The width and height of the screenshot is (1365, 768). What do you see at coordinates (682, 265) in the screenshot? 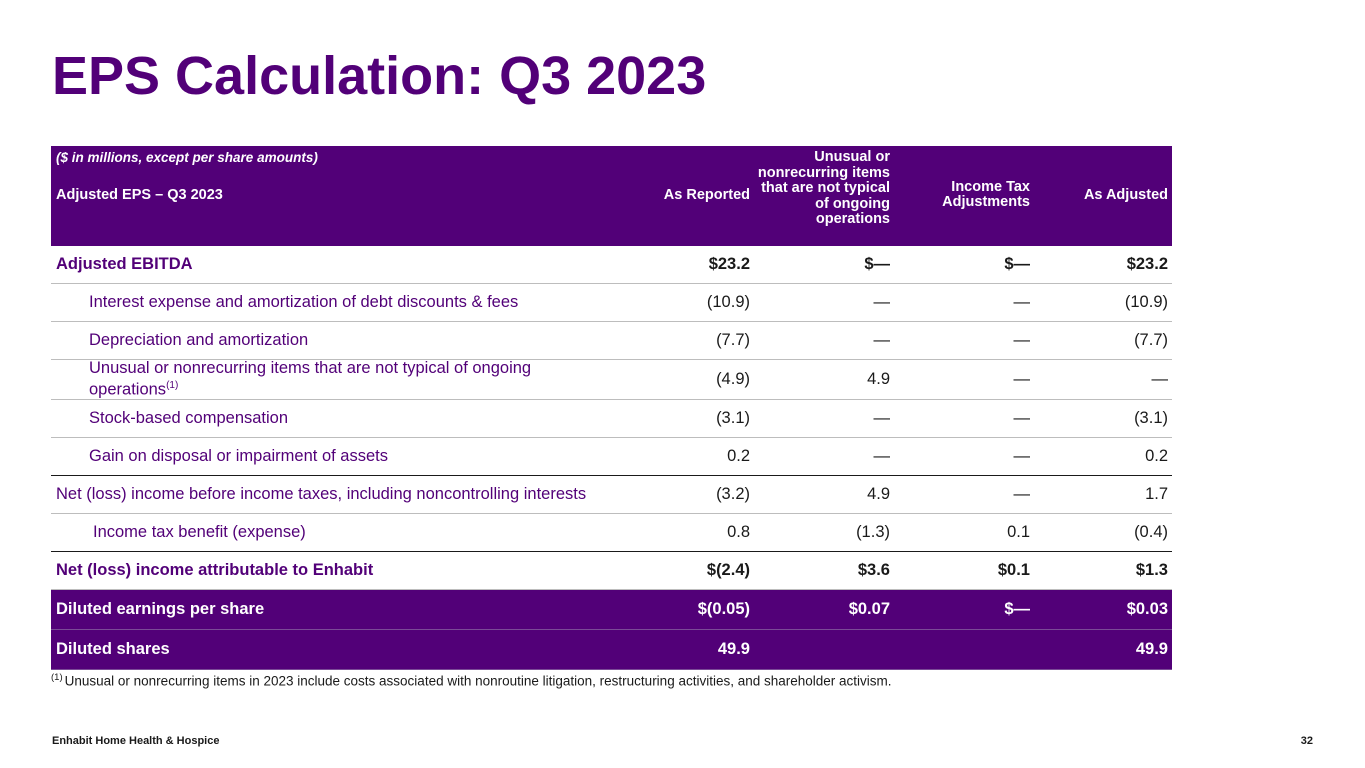
I see `as-reported-value: $23.2` at bounding box center [682, 265].